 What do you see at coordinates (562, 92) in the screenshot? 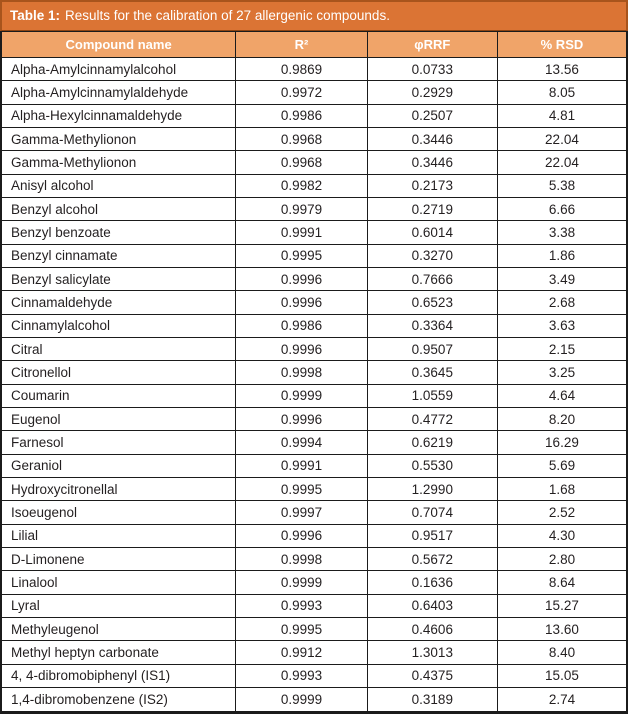
I see `cell-percent-rsd: 8.05` at bounding box center [562, 92].